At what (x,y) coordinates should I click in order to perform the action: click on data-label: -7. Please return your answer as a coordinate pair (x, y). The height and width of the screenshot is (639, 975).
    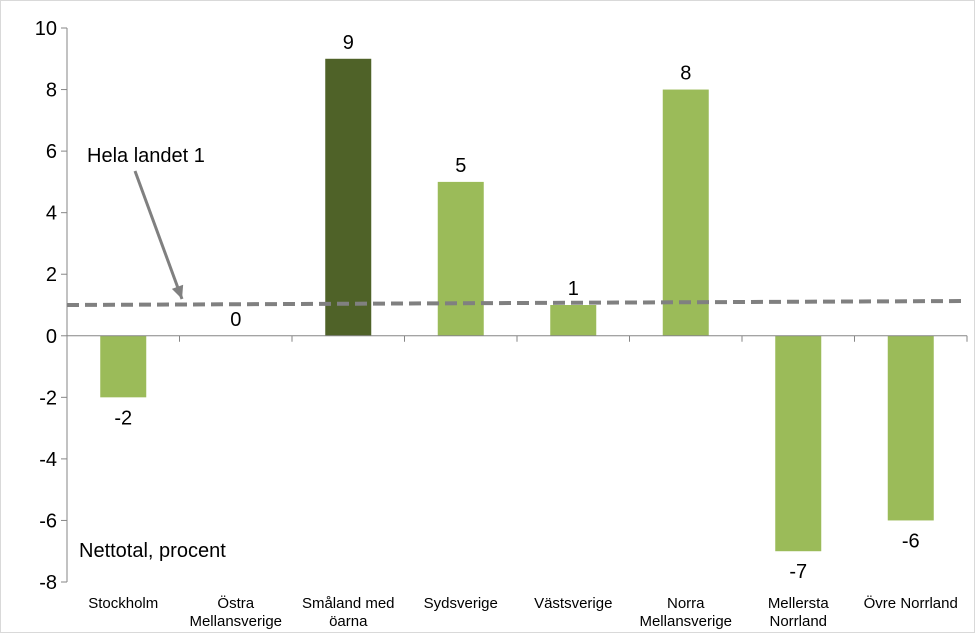
    Looking at the image, I should click on (798, 572).